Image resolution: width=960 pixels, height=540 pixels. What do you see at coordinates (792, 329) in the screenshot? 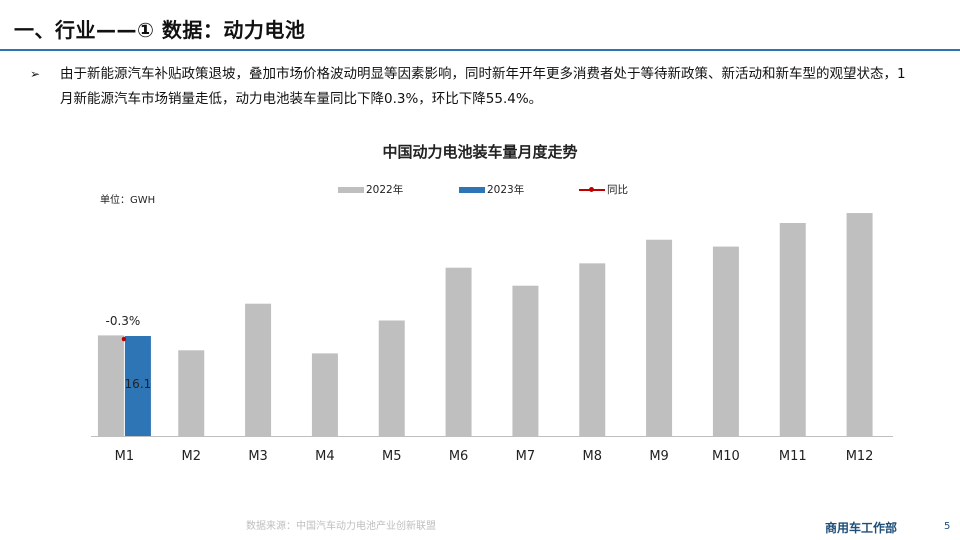
I see `bar-2022-m11` at bounding box center [792, 329].